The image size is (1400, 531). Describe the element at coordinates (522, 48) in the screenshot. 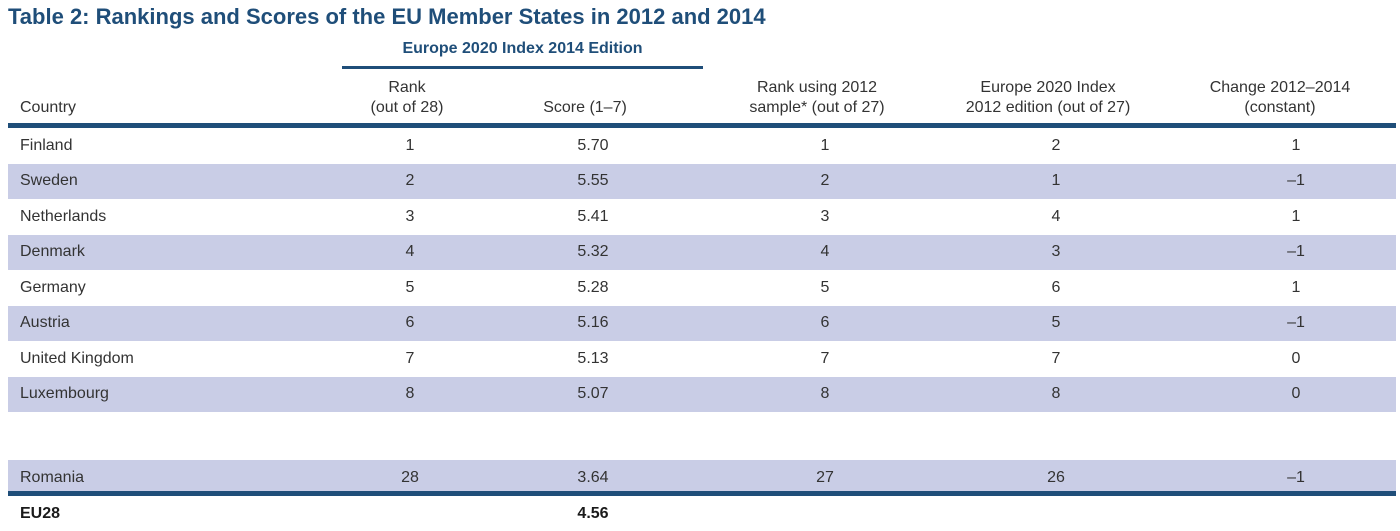

I see `edition-group-header: Europe 2020 Index 2014 Edition` at that location.